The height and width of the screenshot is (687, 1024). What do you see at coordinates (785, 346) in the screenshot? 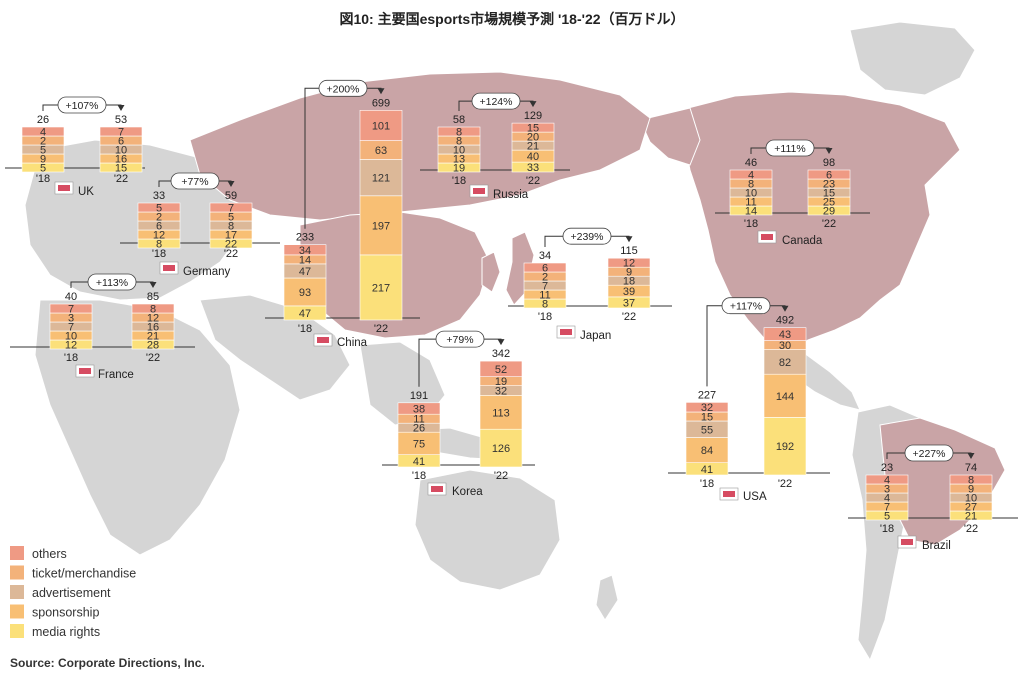
I see `segment-label-usa-2022-ticket_merchandise: 30` at bounding box center [785, 346].